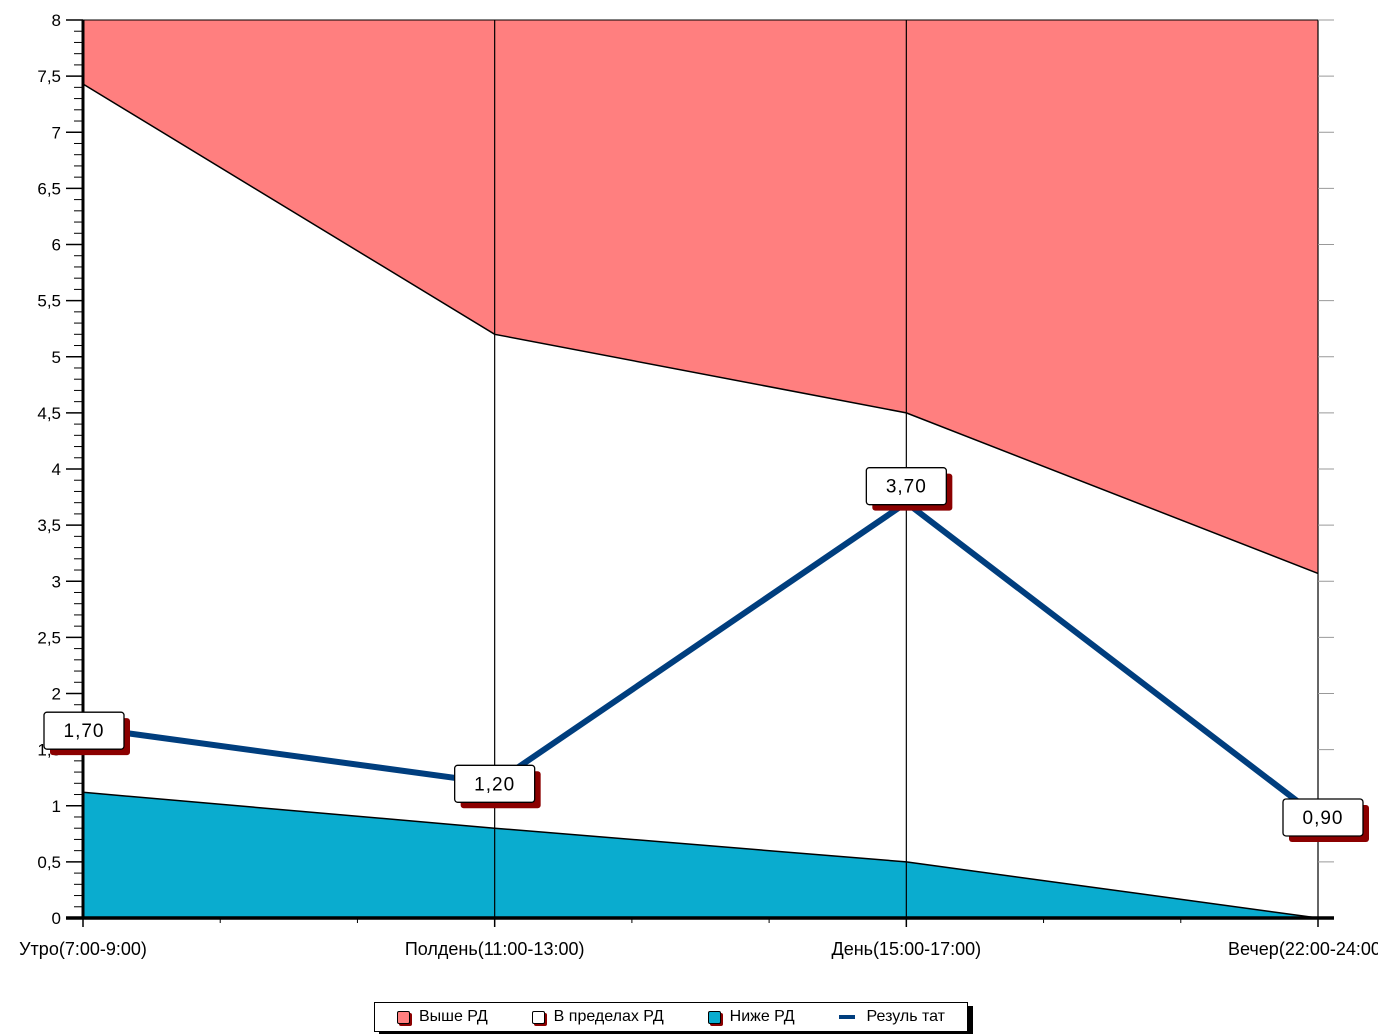 The width and height of the screenshot is (1378, 1034). Describe the element at coordinates (56, 806) in the screenshot. I see `y-tick-label: 1` at that location.